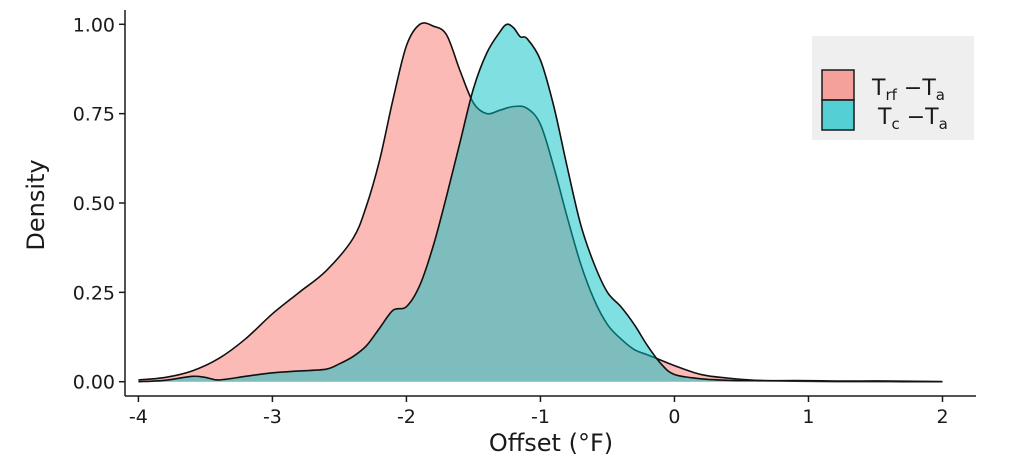 The image size is (1024, 461). Describe the element at coordinates (94, 25) in the screenshot. I see `y-tick-label: 1.00` at that location.